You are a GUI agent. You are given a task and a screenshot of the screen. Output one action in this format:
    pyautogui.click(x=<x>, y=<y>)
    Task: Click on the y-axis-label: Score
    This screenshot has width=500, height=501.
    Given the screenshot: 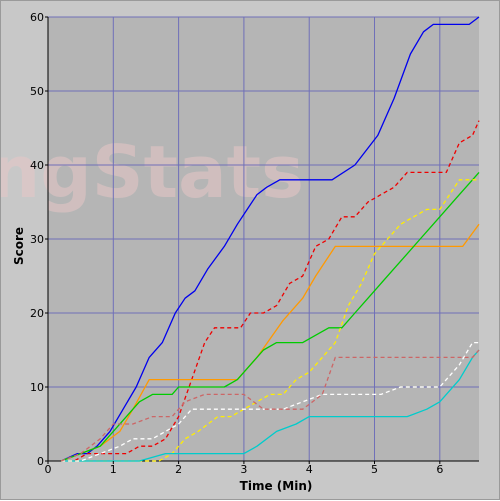 What is the action you would take?
    pyautogui.click(x=19, y=246)
    